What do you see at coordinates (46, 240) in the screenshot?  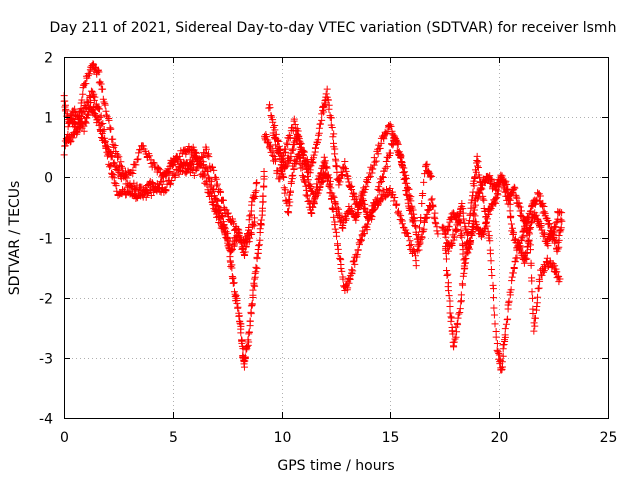 I see `y-tick-label: -1` at bounding box center [46, 240].